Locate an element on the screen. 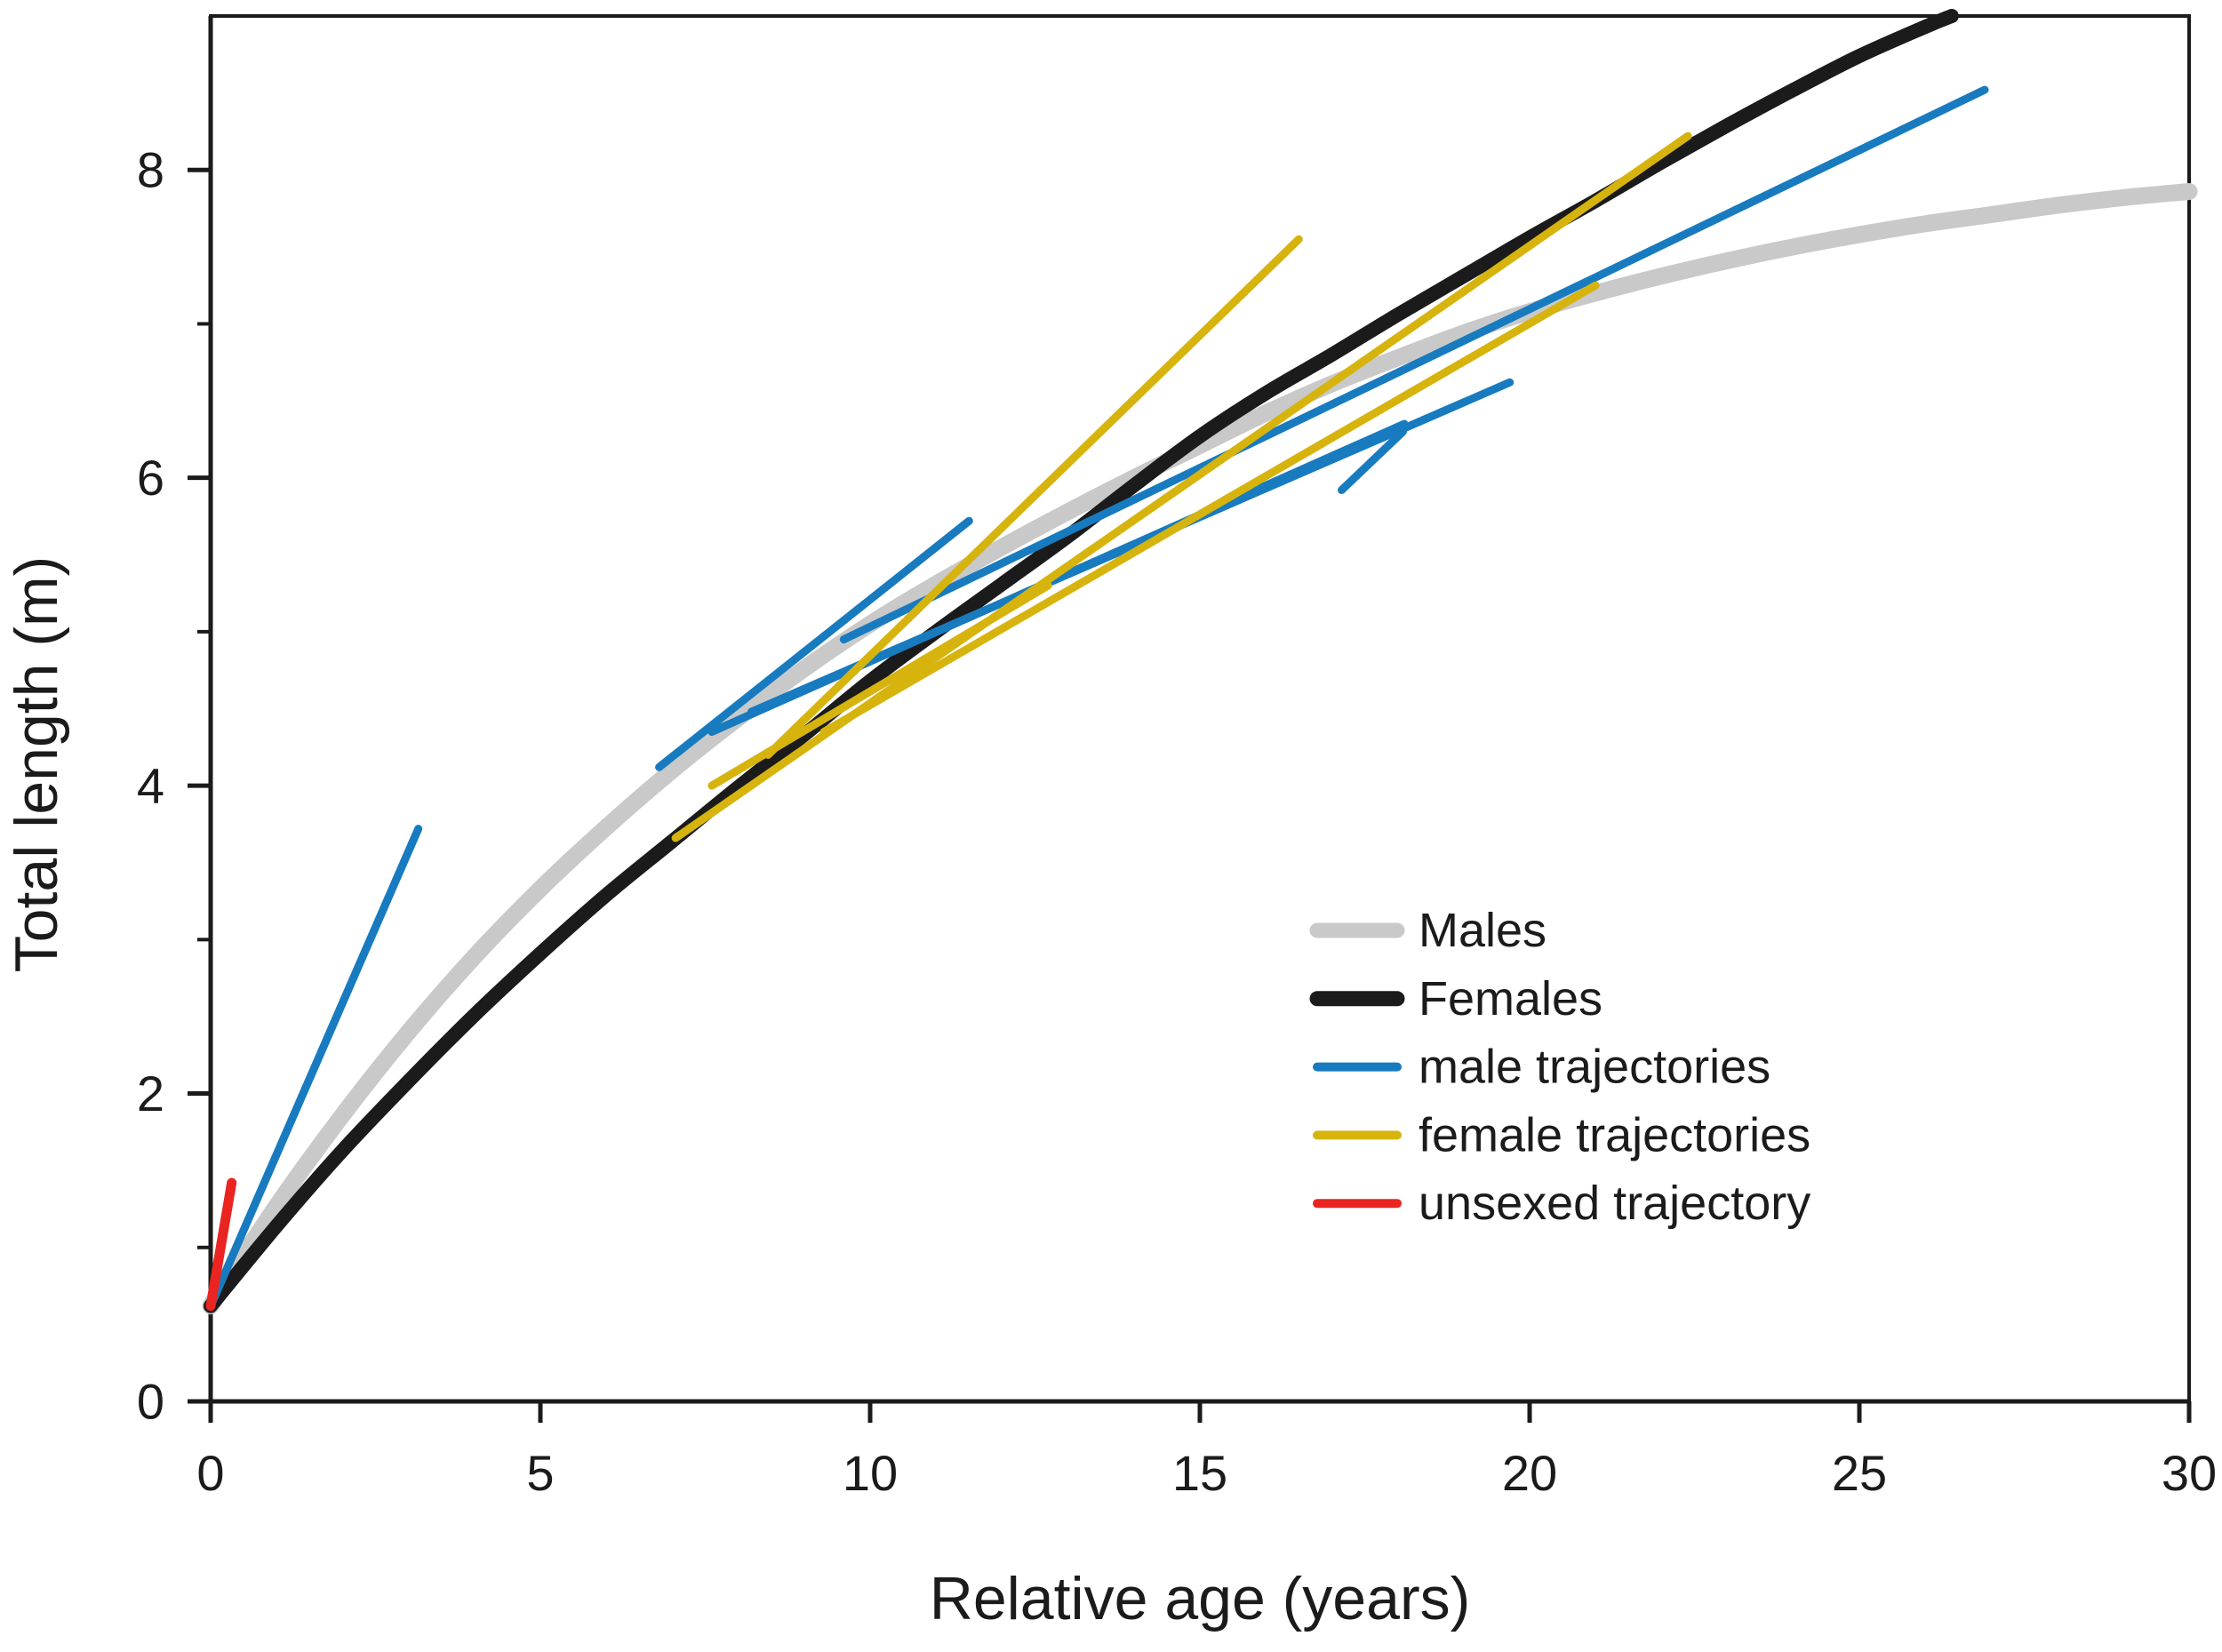 The height and width of the screenshot is (1652, 2222). x-tick-label: 5 is located at coordinates (540, 1473).